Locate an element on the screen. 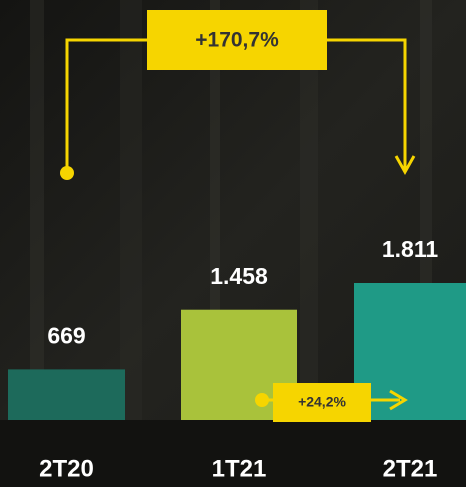 Image resolution: width=466 pixels, height=487 pixels. category-label: 1T21 is located at coordinates (239, 468).